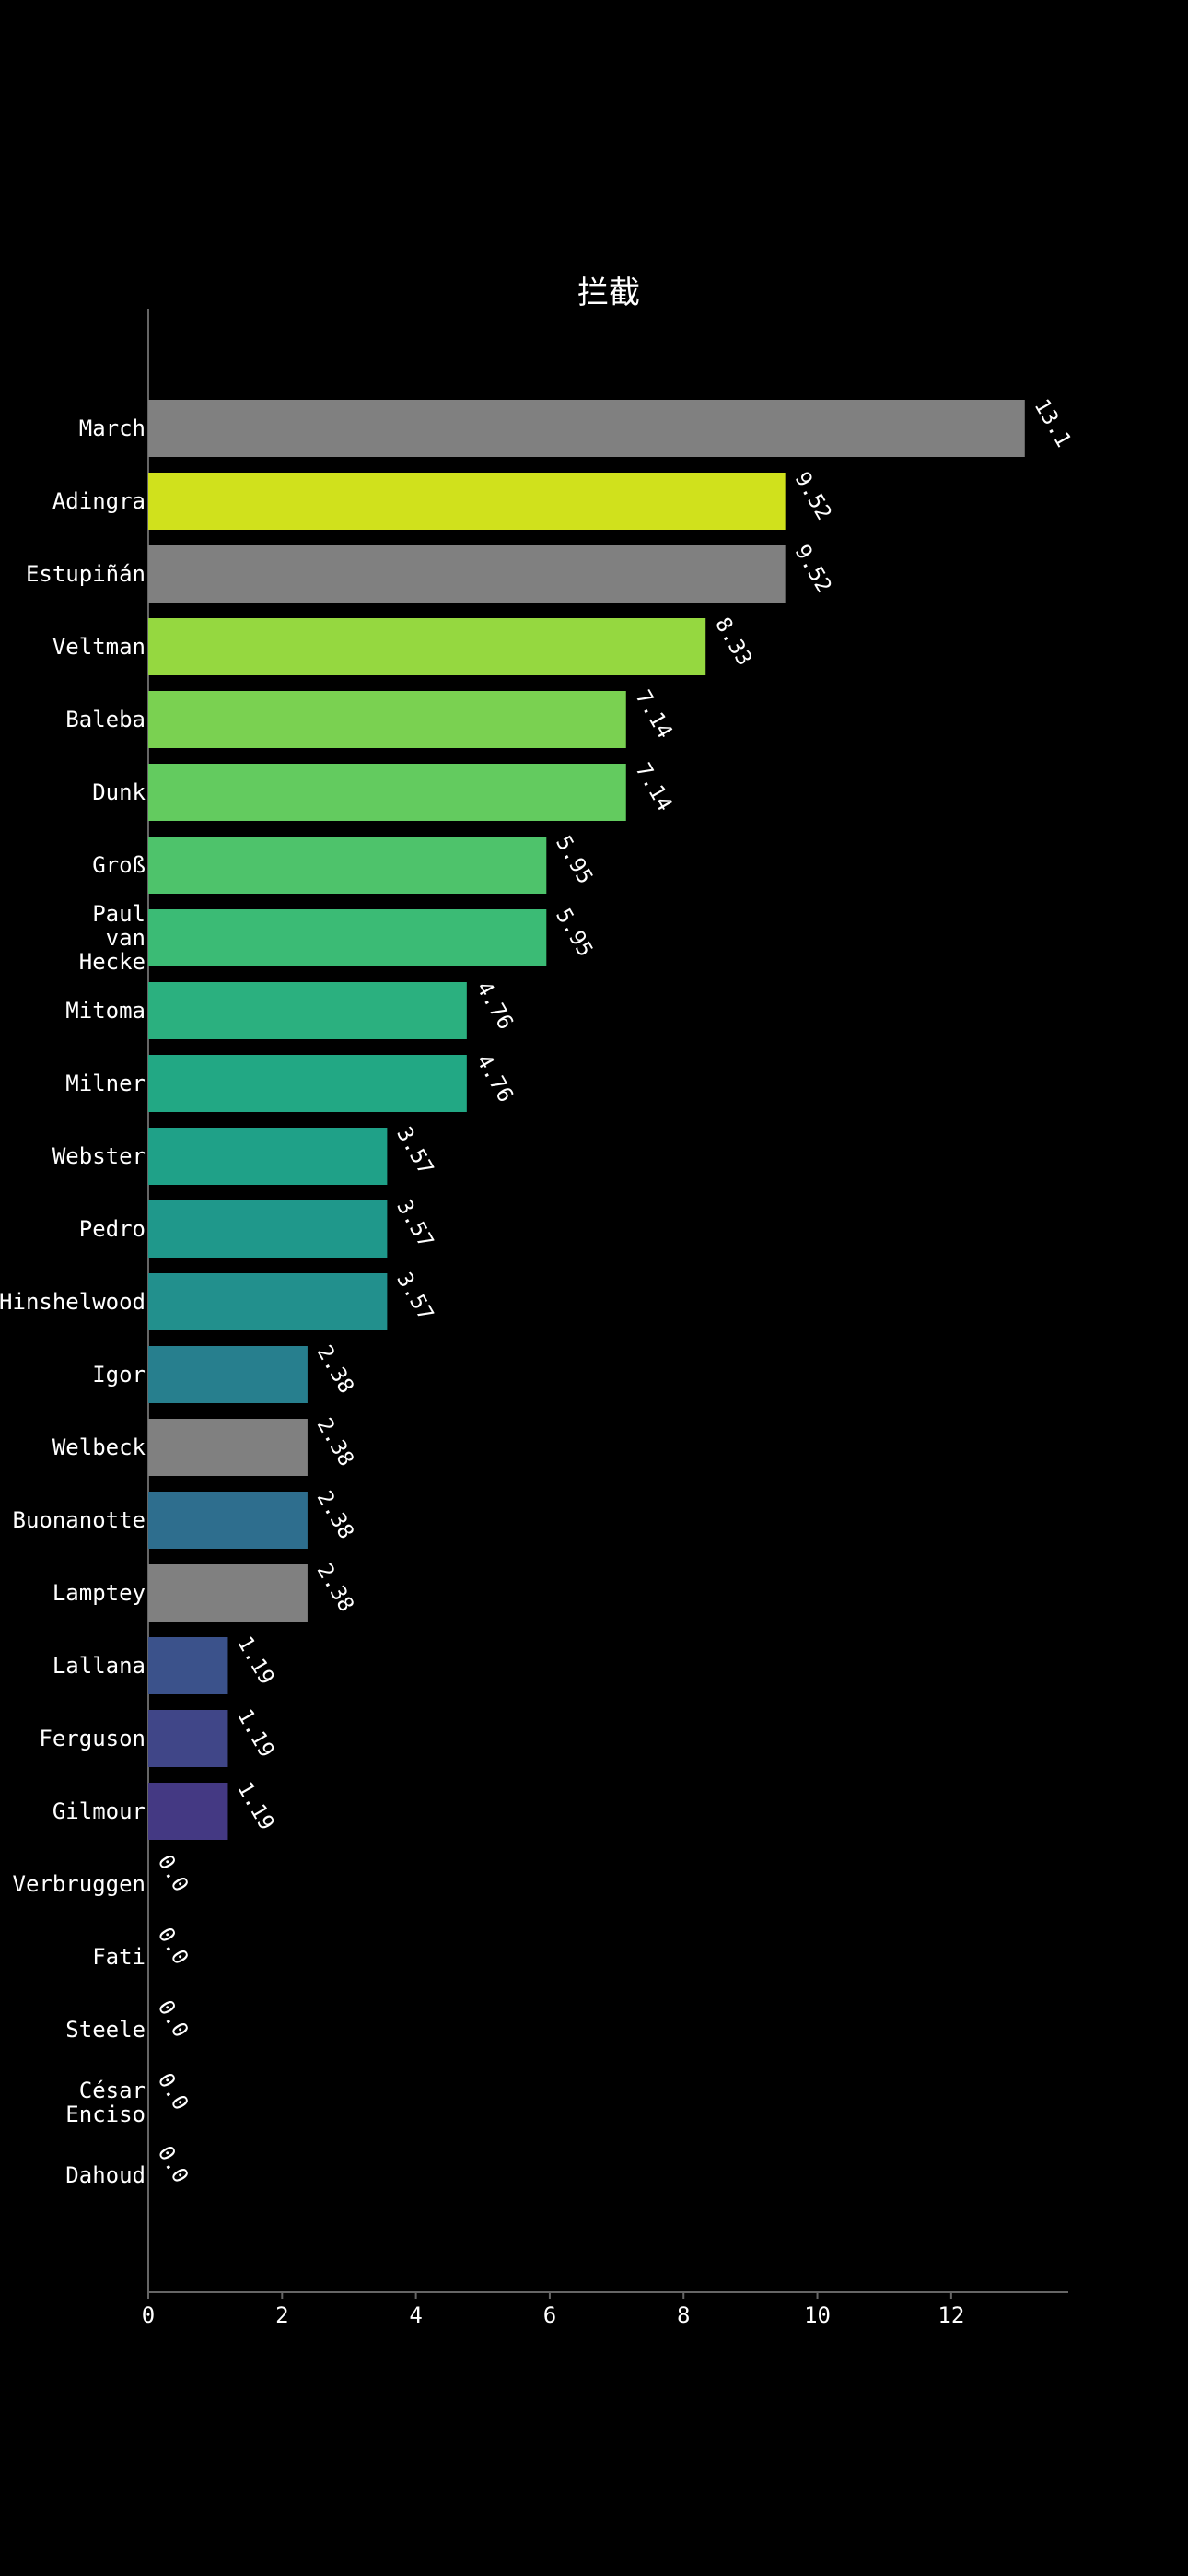 Image resolution: width=1188 pixels, height=2576 pixels. Describe the element at coordinates (99, 1666) in the screenshot. I see `category-label: Lallana` at that location.